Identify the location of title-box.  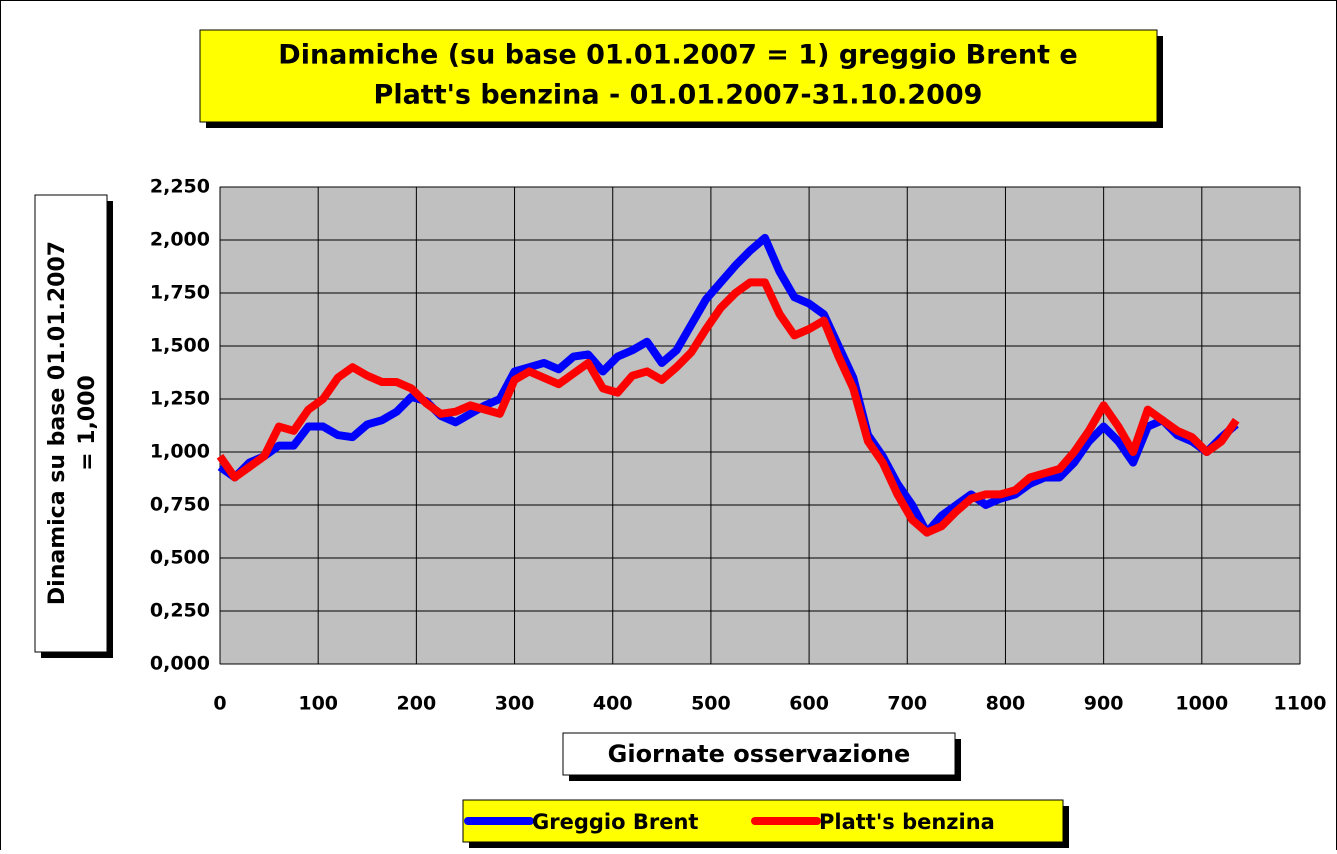
(678, 76).